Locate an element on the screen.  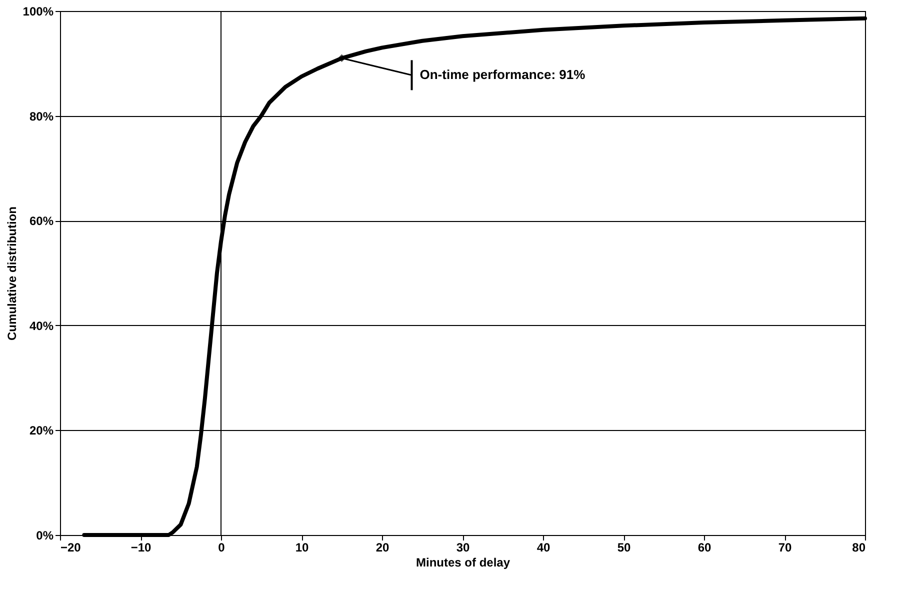
x-tick-label: 30 is located at coordinates (463, 547).